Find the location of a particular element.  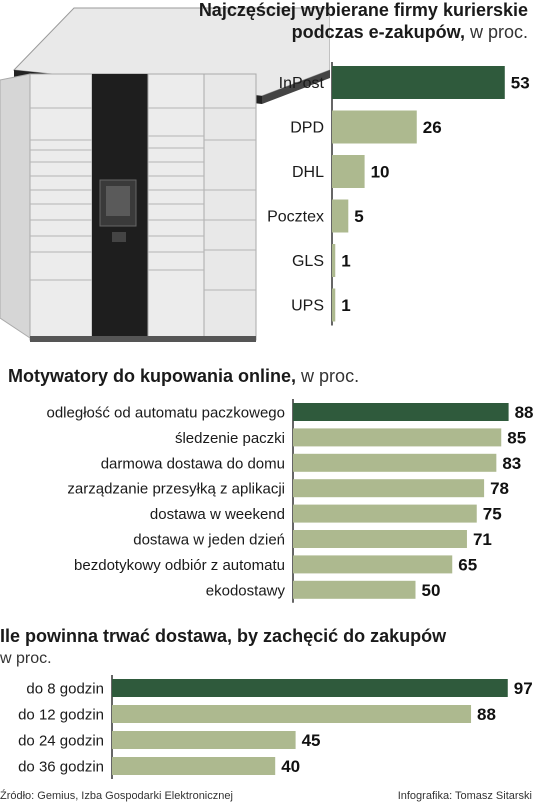

chart2-value-label: 85 is located at coordinates (516, 437).